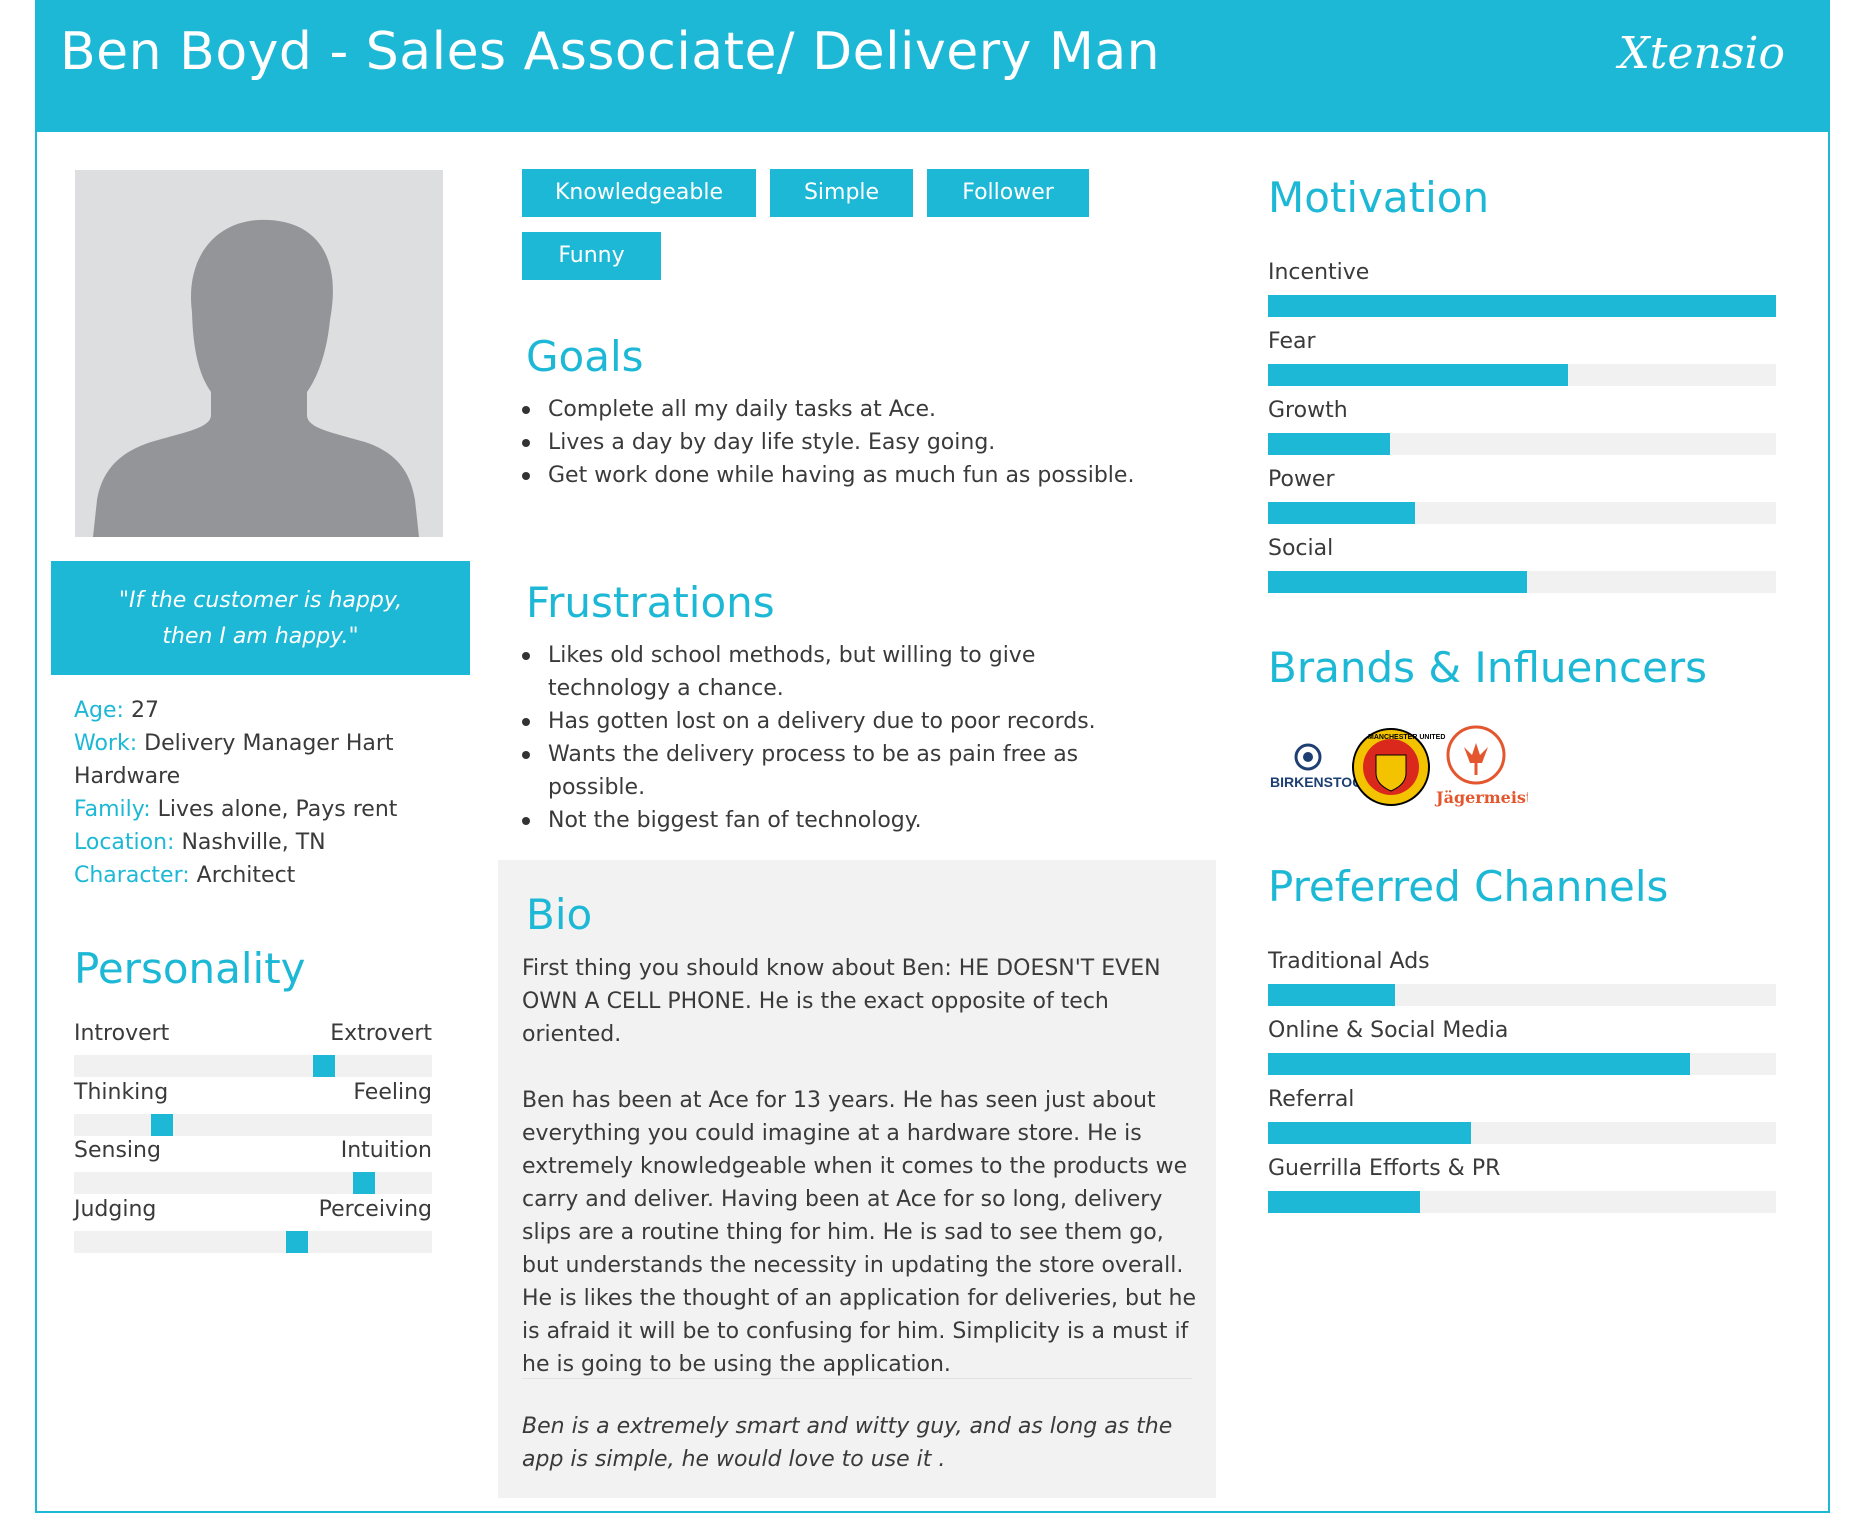 The width and height of the screenshot is (1850, 1521). Describe the element at coordinates (857, 1378) in the screenshot. I see `bio-divider` at that location.